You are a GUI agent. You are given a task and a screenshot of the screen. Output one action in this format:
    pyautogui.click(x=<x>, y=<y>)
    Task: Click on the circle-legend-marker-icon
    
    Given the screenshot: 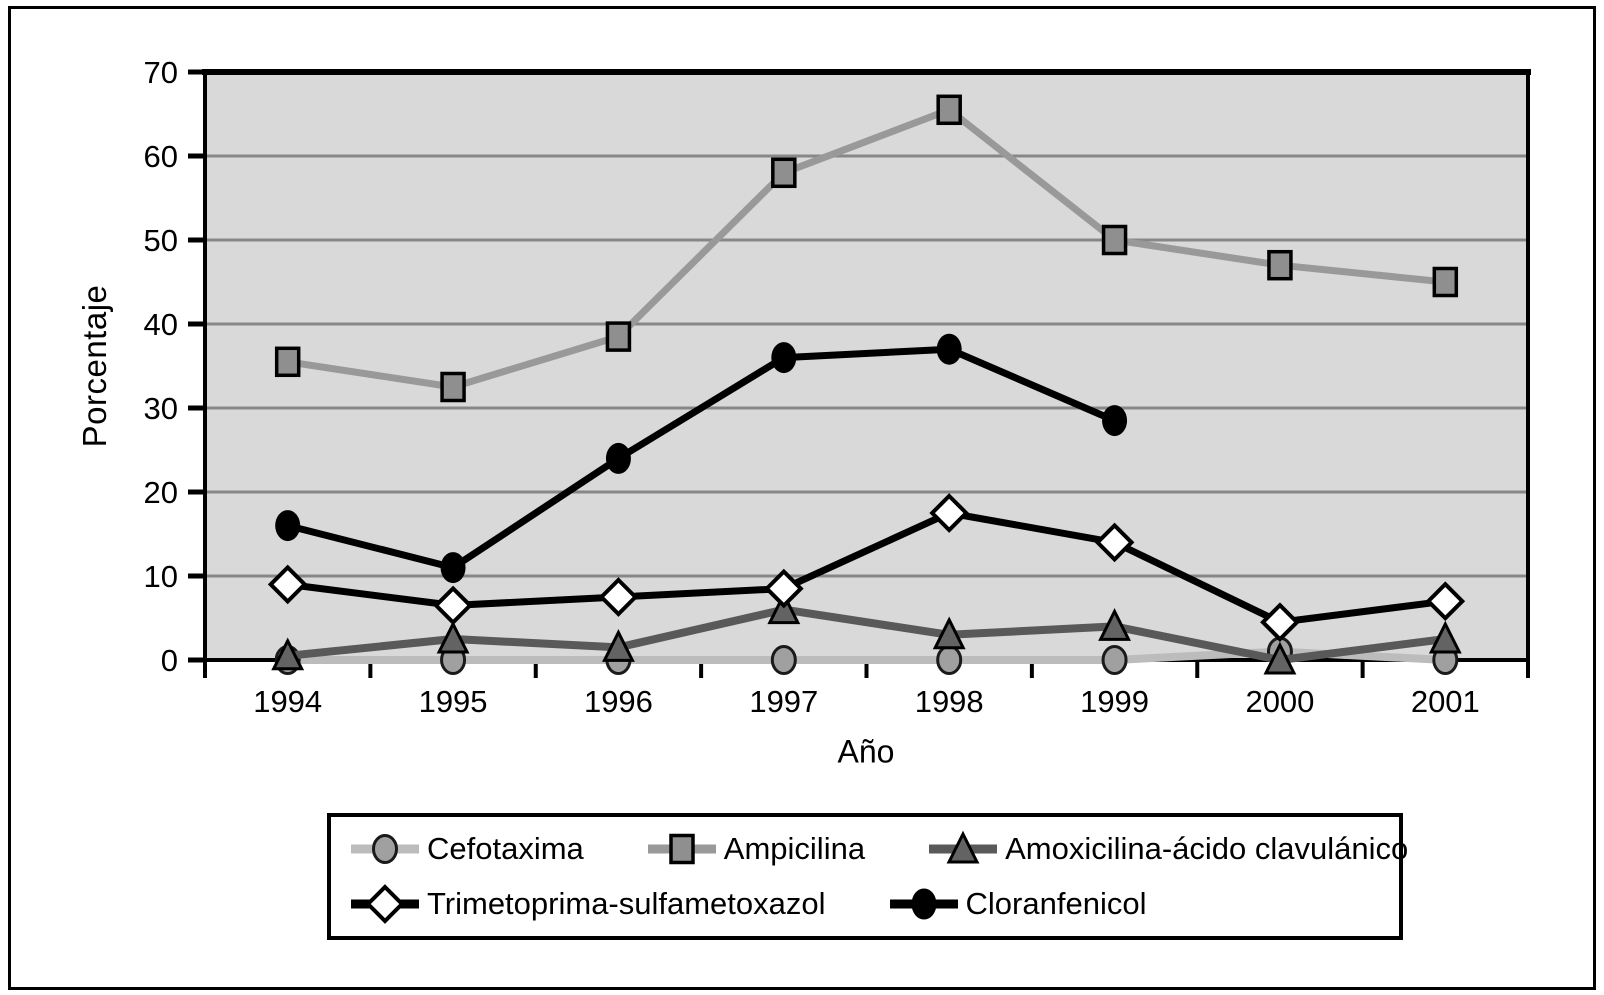 What is the action you would take?
    pyautogui.click(x=385, y=849)
    